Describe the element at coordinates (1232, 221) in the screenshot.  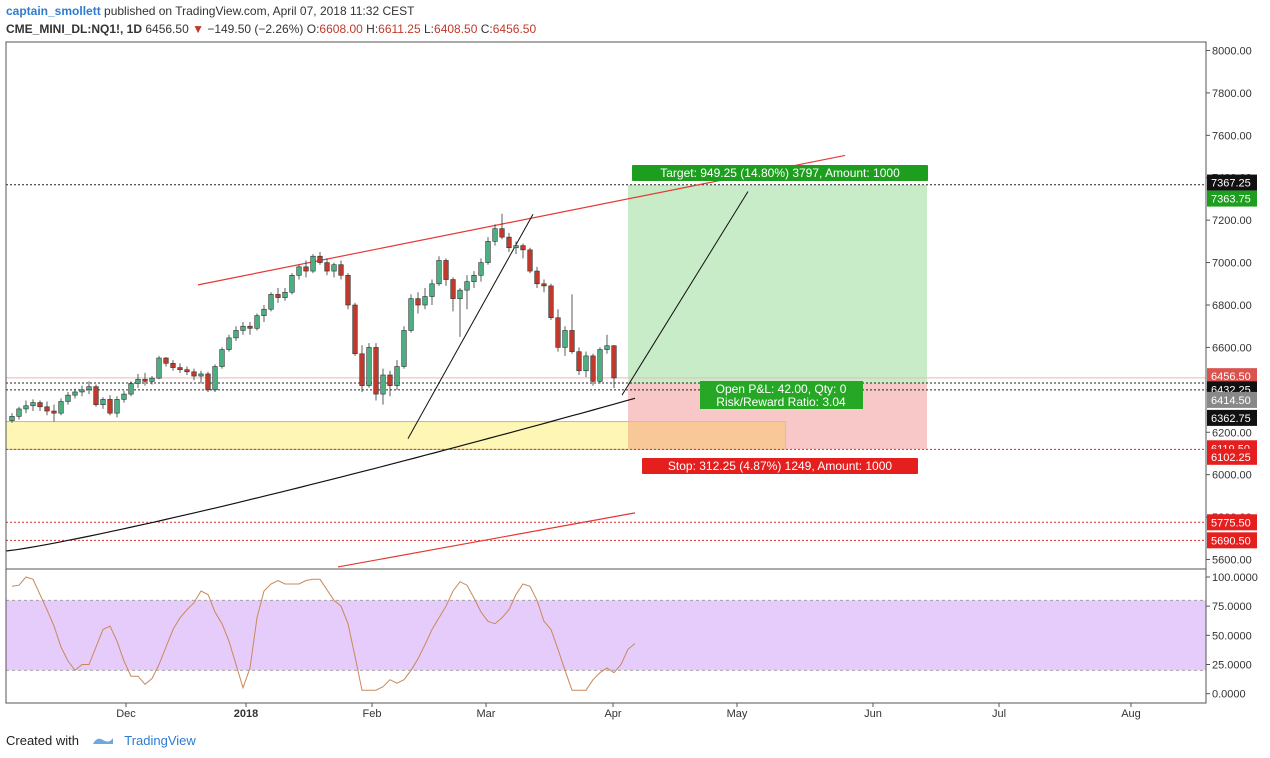
I see `price-tick-label: 7200.00` at that location.